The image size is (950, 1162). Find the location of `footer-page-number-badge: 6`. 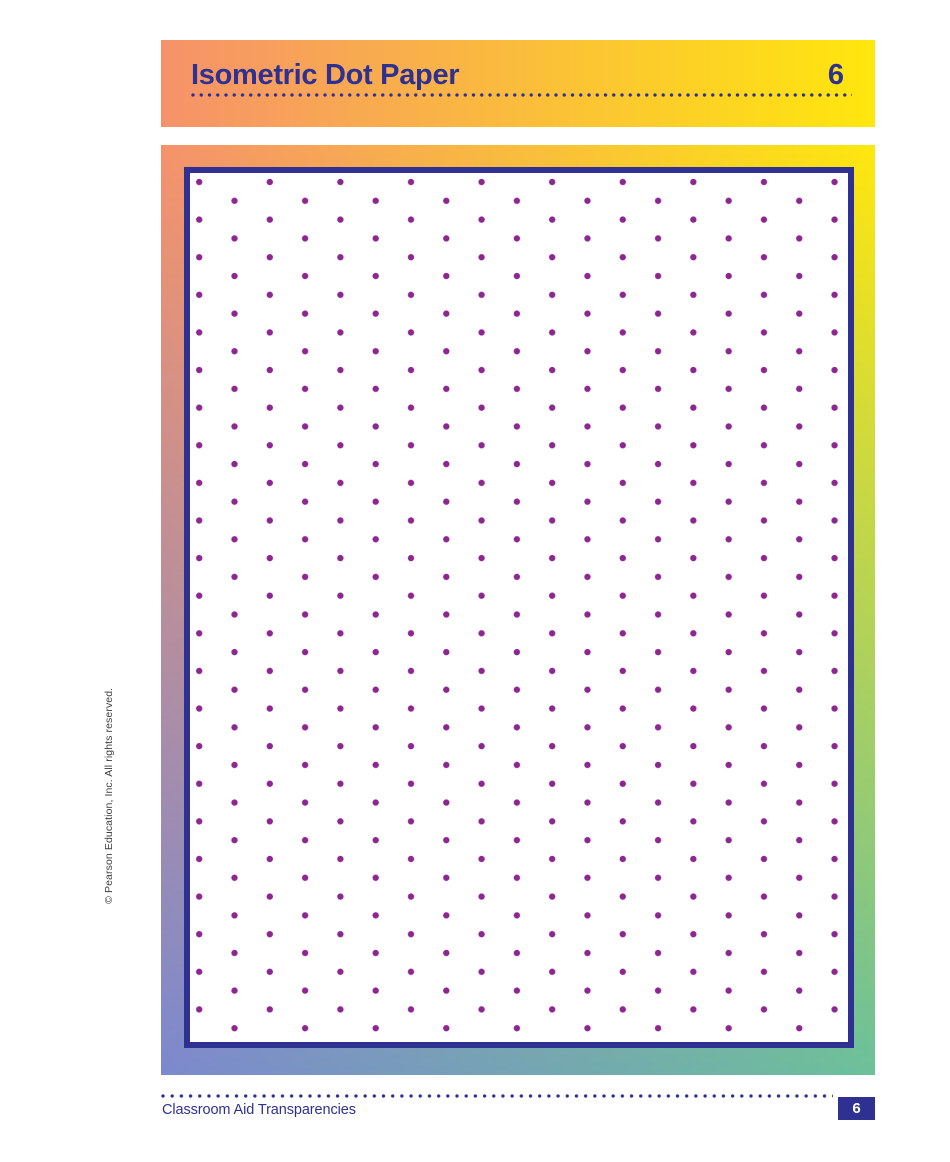

footer-page-number-badge: 6 is located at coordinates (856, 1108).